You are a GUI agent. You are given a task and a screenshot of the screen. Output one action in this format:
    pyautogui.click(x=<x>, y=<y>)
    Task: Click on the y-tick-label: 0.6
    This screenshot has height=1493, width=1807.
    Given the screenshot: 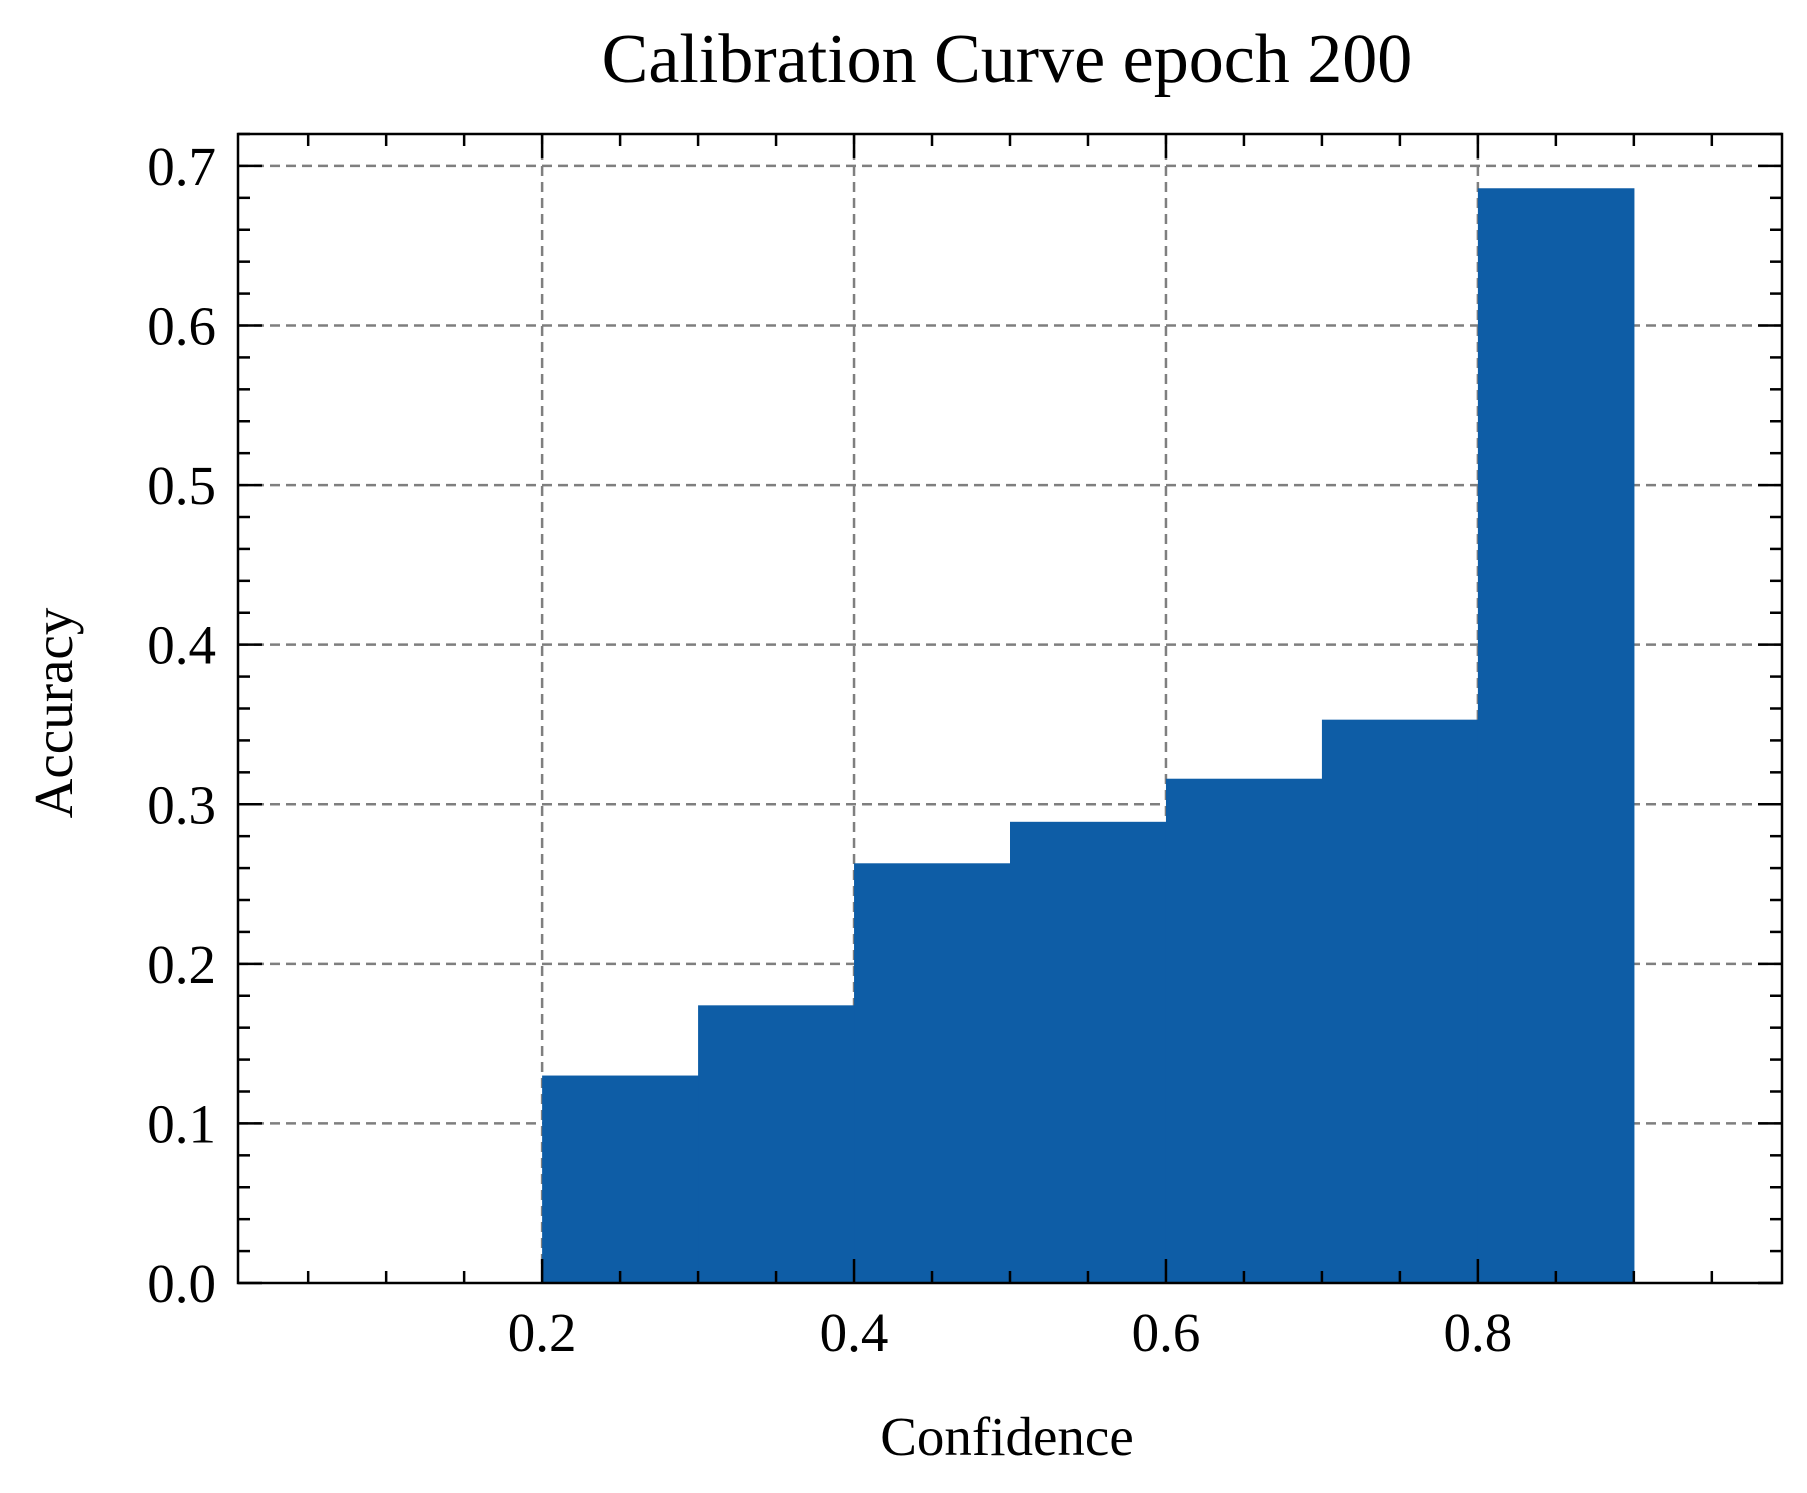 What is the action you would take?
    pyautogui.click(x=181, y=326)
    